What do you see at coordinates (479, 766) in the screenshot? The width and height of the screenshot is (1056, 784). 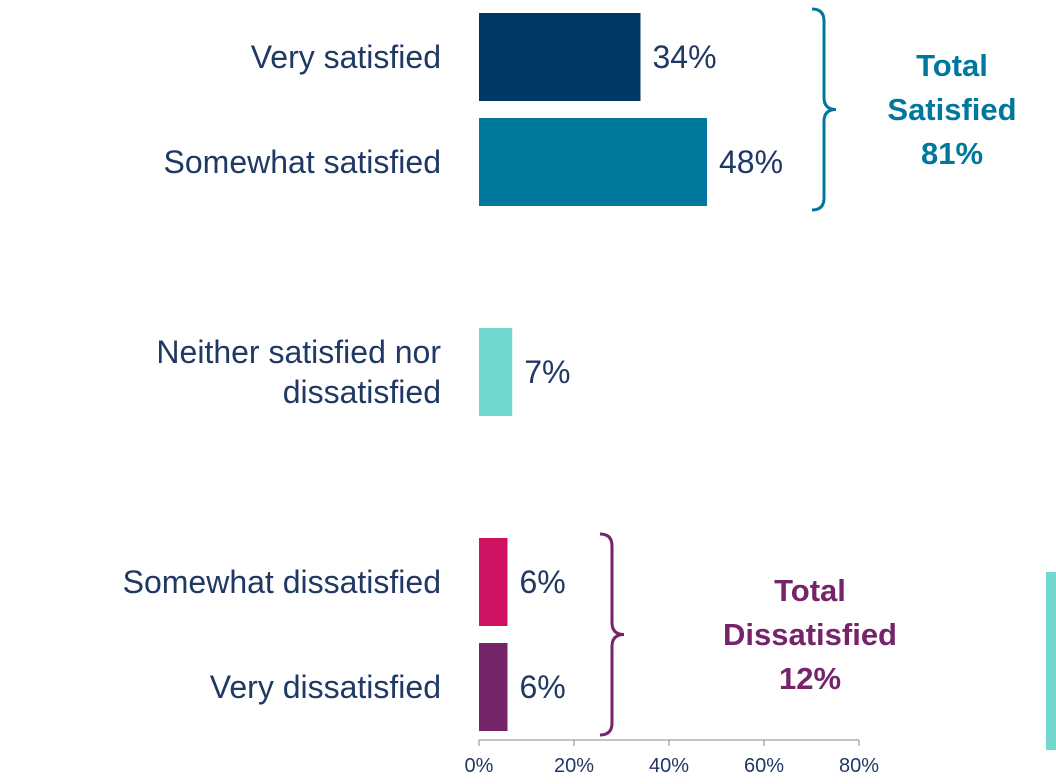 I see `x-tick-label-0: 0%` at bounding box center [479, 766].